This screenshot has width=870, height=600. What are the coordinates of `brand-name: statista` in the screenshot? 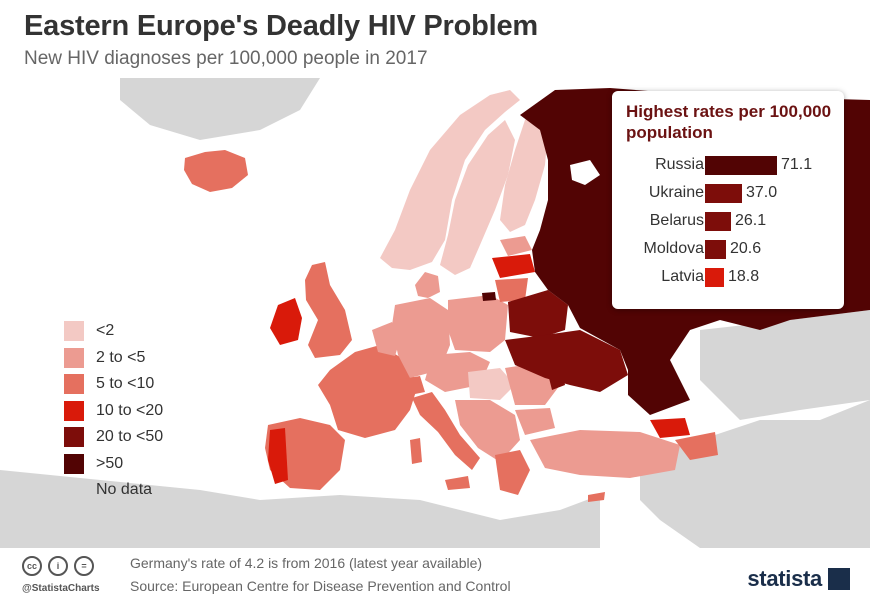 It's located at (784, 578).